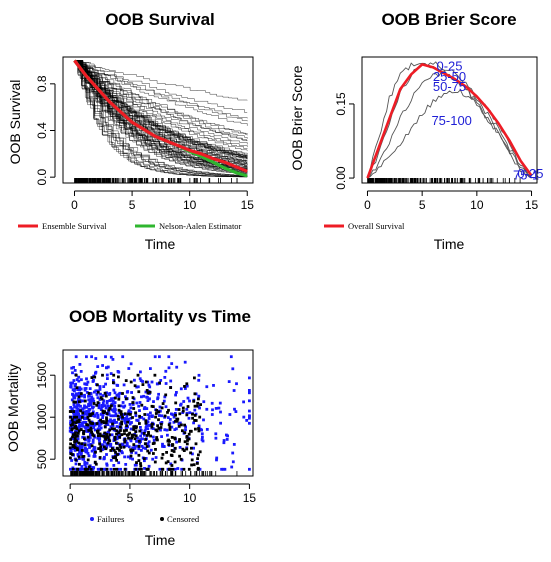 The height and width of the screenshot is (562, 551). Describe the element at coordinates (145, 433) in the screenshot. I see `mortality-ticks: 0 5 10 15 500 1000 1500` at that location.